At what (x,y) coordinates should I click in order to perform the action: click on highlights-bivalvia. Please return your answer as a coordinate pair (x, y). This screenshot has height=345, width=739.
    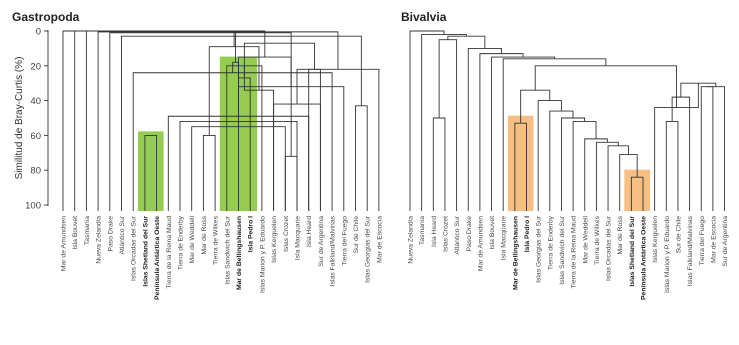
    Looking at the image, I should click on (578, 163).